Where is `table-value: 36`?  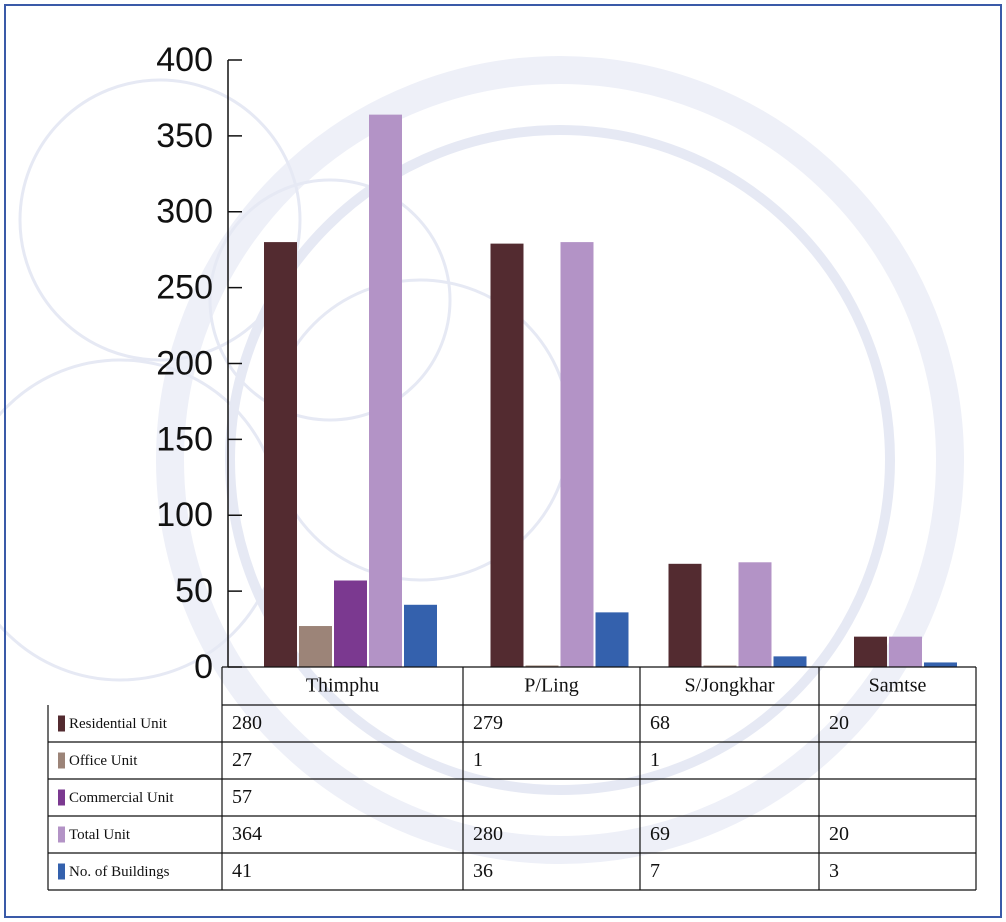 table-value: 36 is located at coordinates (483, 871).